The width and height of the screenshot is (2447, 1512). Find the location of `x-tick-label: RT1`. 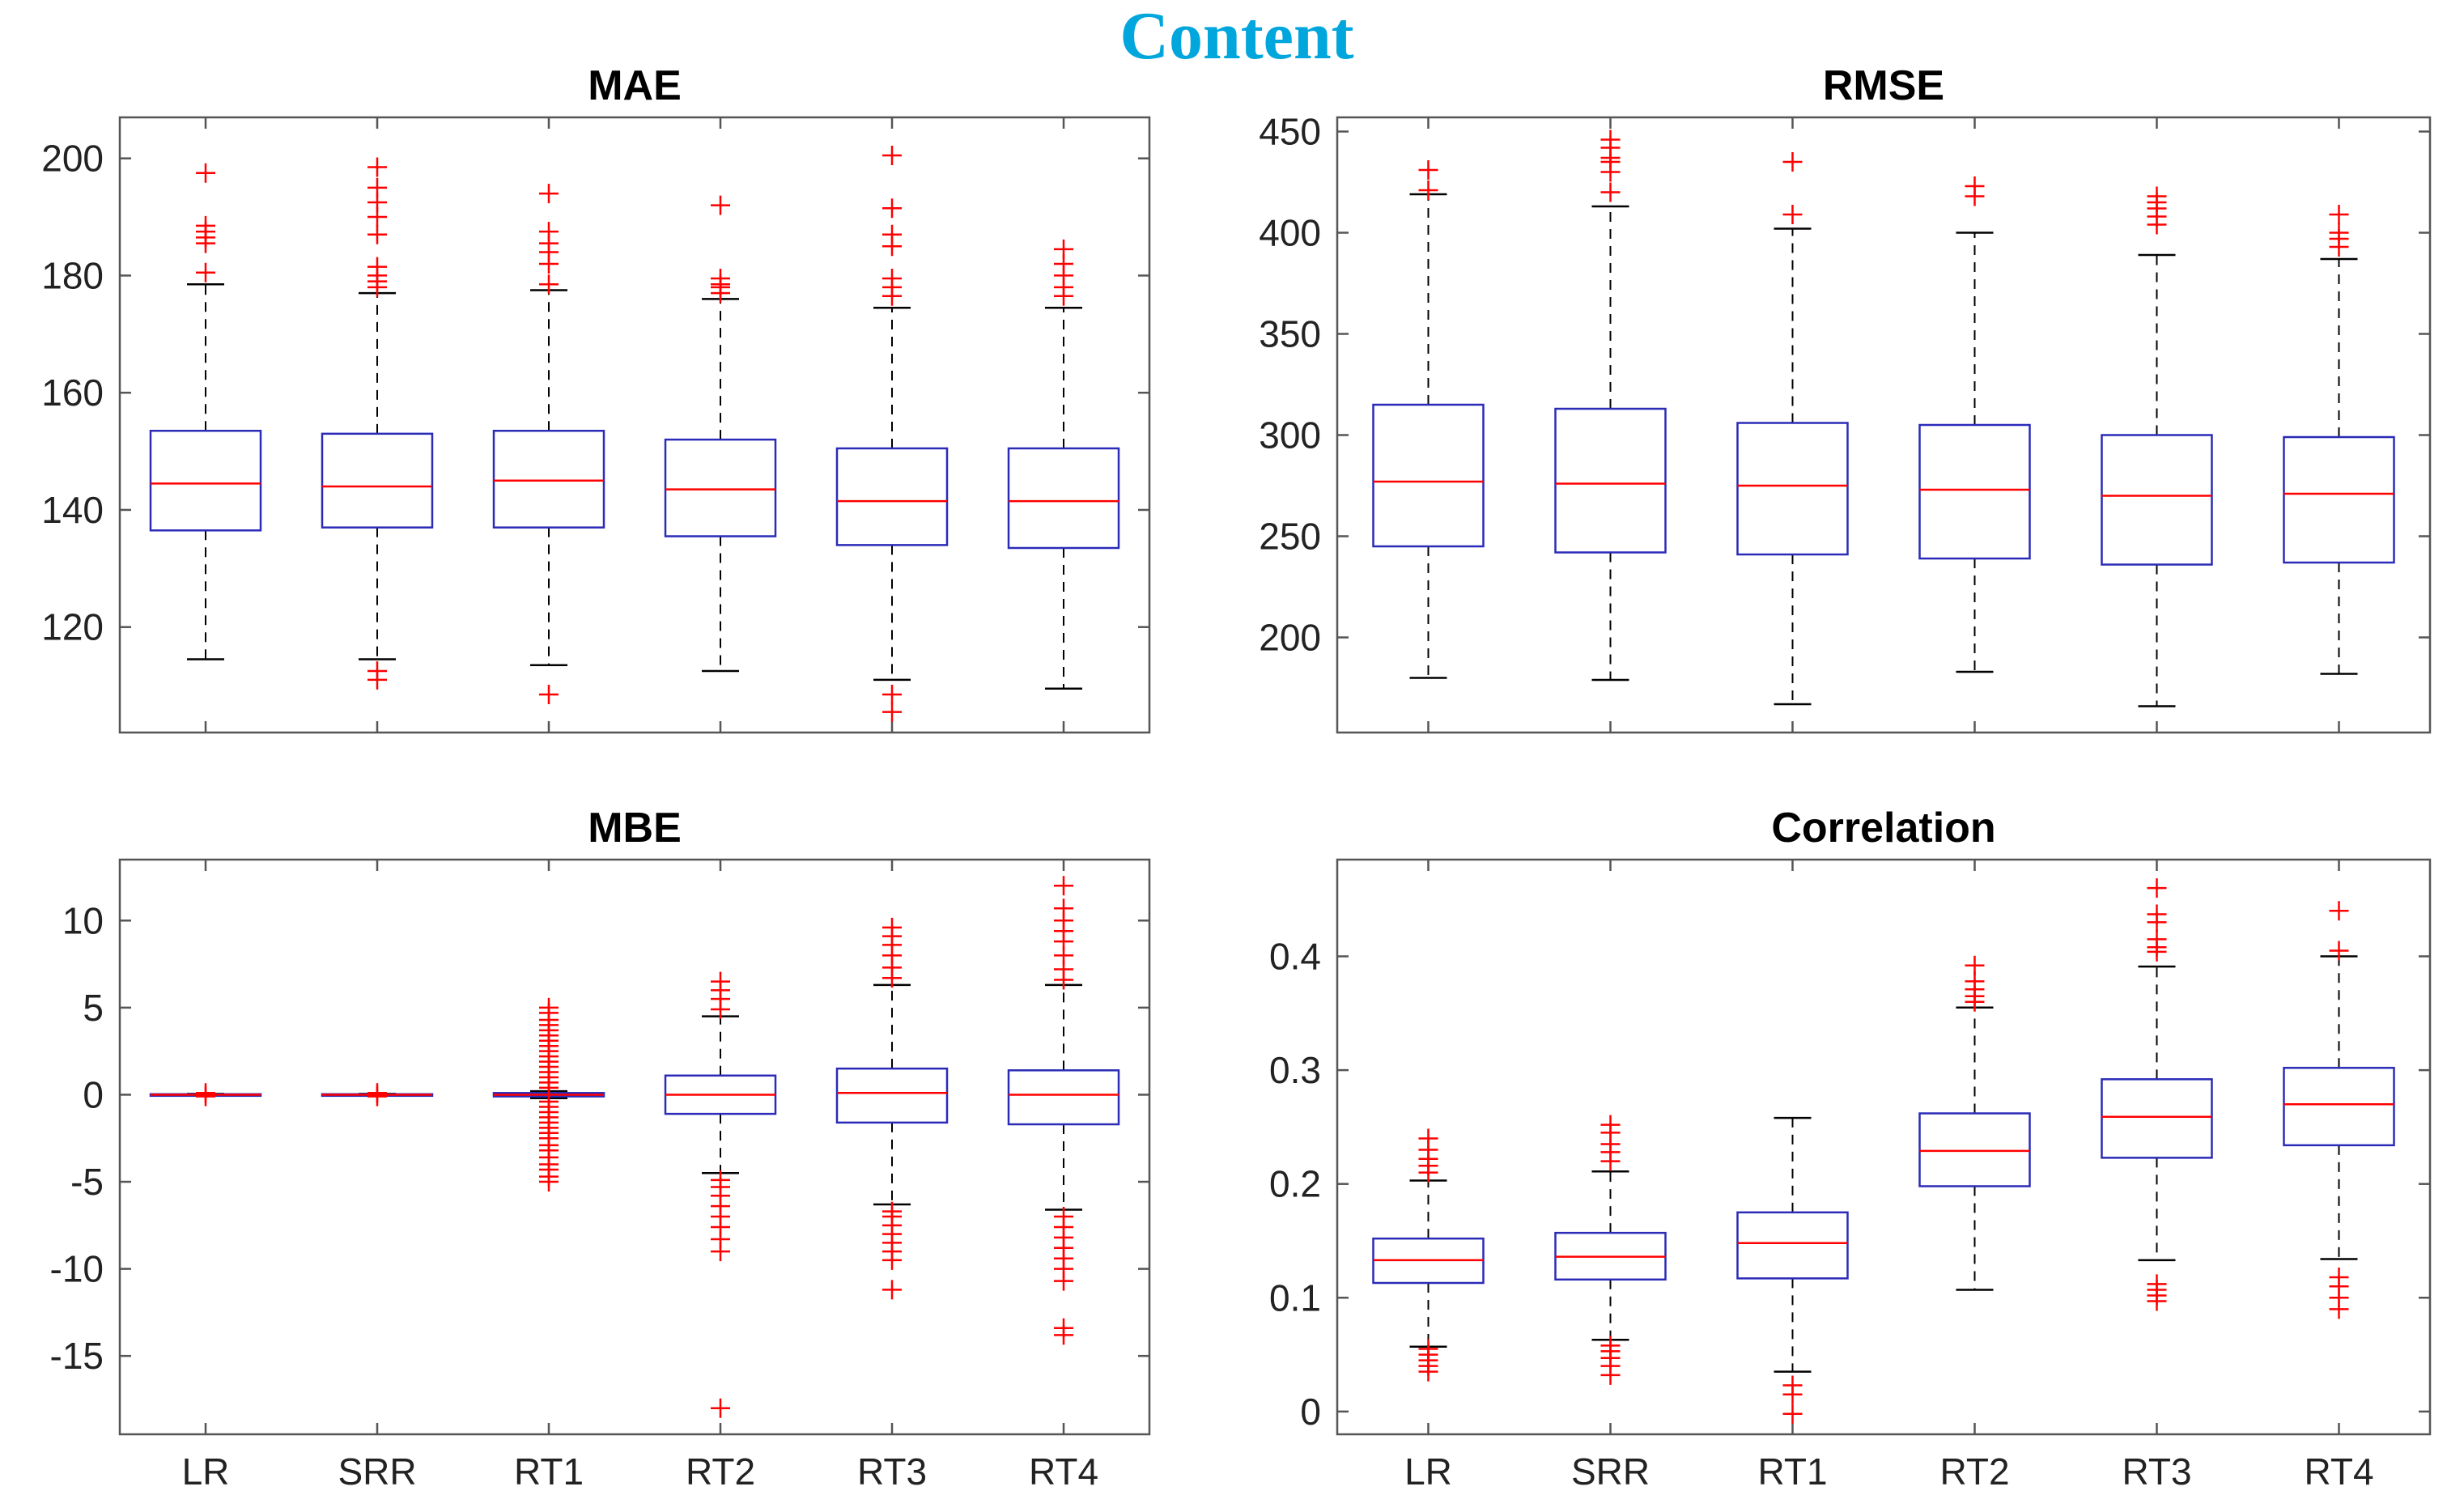

x-tick-label: RT1 is located at coordinates (549, 1471).